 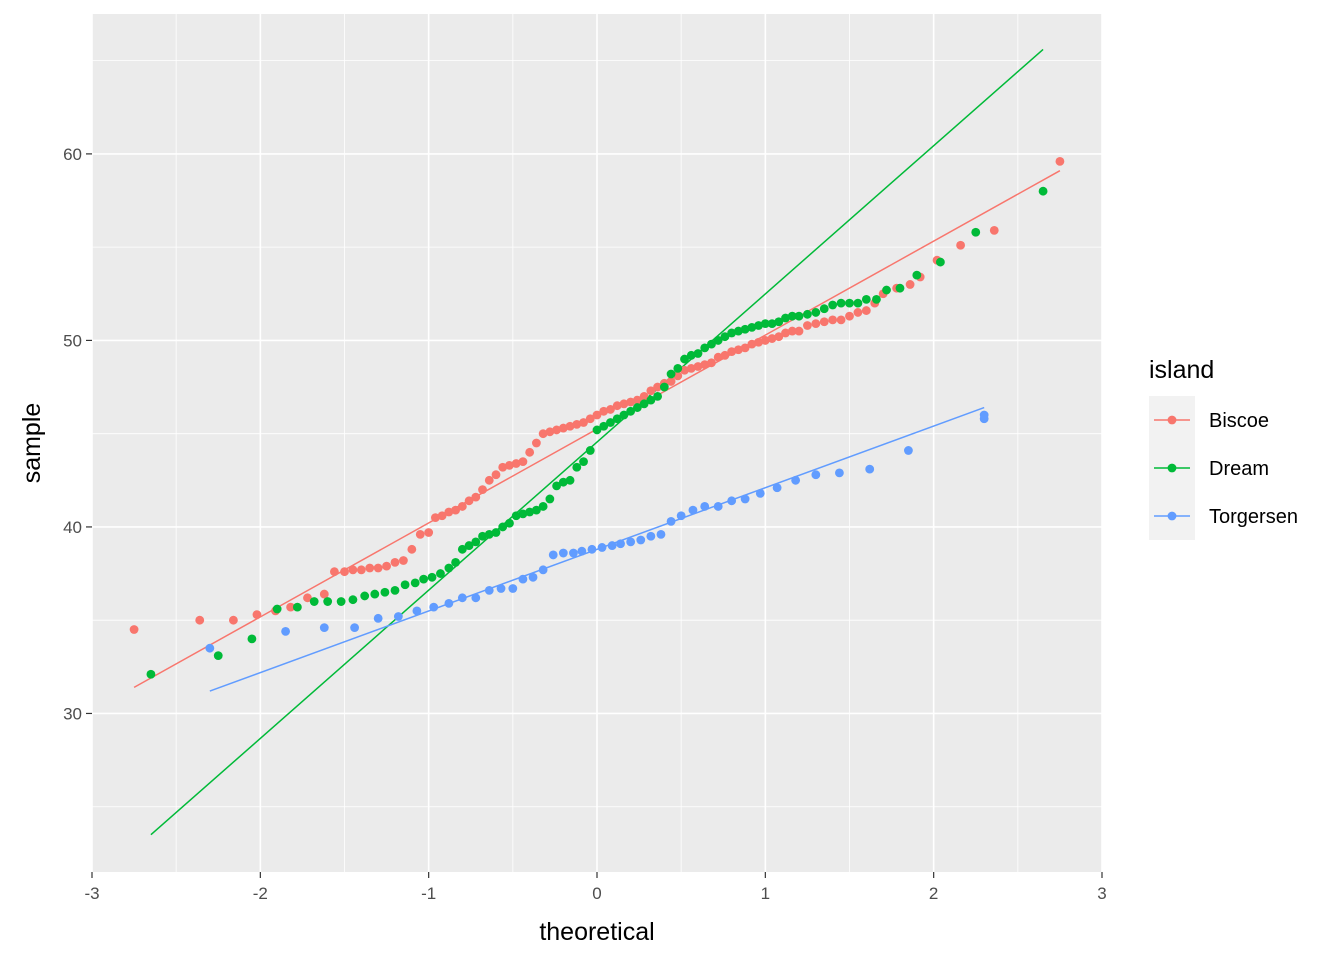 I want to click on x-tick-label: 1, so click(x=765, y=893).